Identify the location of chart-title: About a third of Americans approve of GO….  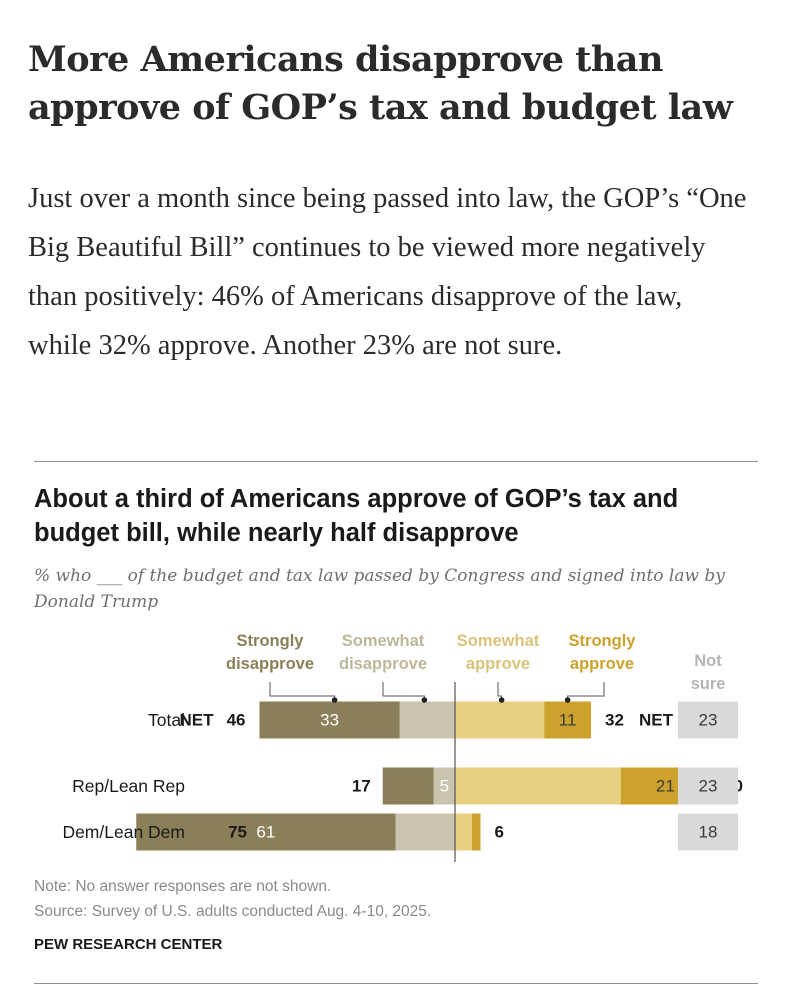
(356, 516).